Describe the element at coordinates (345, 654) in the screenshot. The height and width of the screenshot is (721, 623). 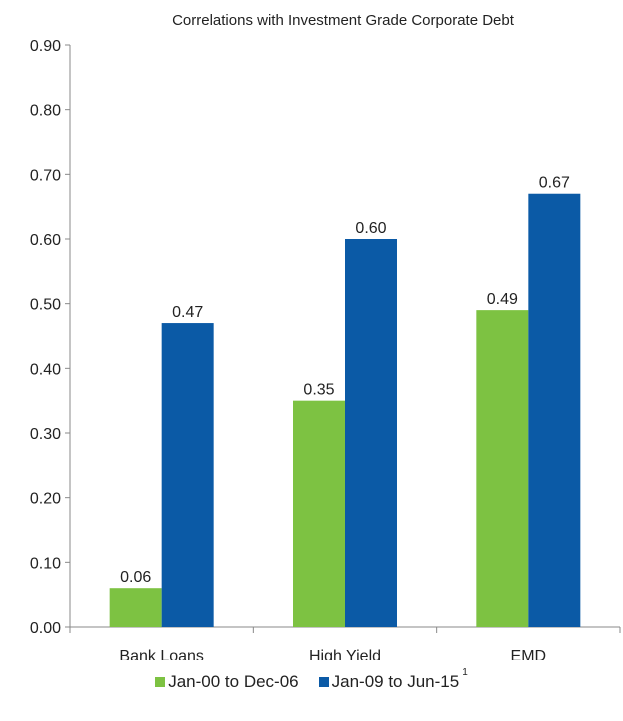
I see `x-tick-label: High Yield` at that location.